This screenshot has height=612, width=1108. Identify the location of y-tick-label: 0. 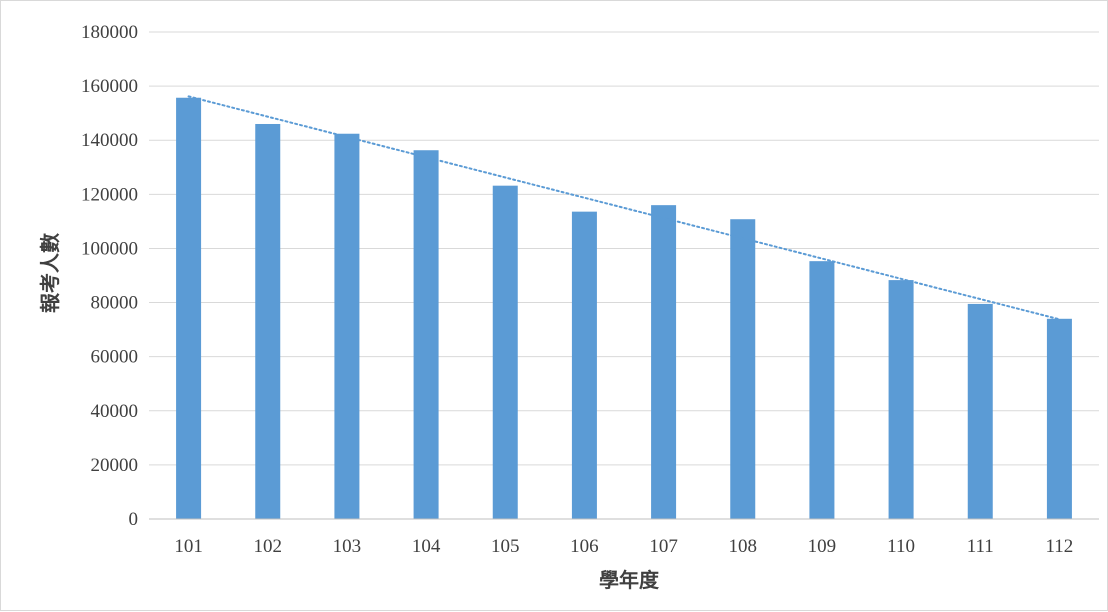
(134, 519).